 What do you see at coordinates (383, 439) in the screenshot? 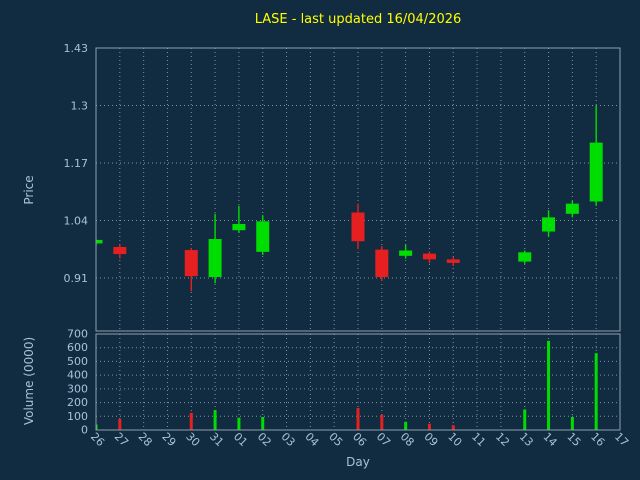
I see `day-tick-label: 07` at bounding box center [383, 439].